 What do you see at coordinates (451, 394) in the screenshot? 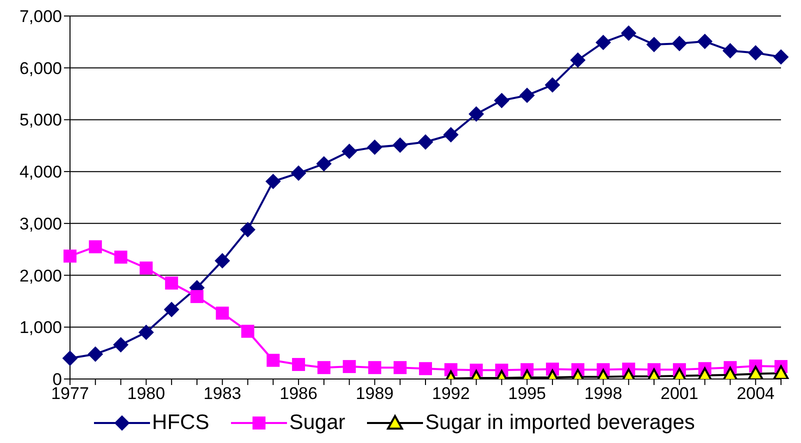
I see `x-tick-label: 1992` at bounding box center [451, 394].